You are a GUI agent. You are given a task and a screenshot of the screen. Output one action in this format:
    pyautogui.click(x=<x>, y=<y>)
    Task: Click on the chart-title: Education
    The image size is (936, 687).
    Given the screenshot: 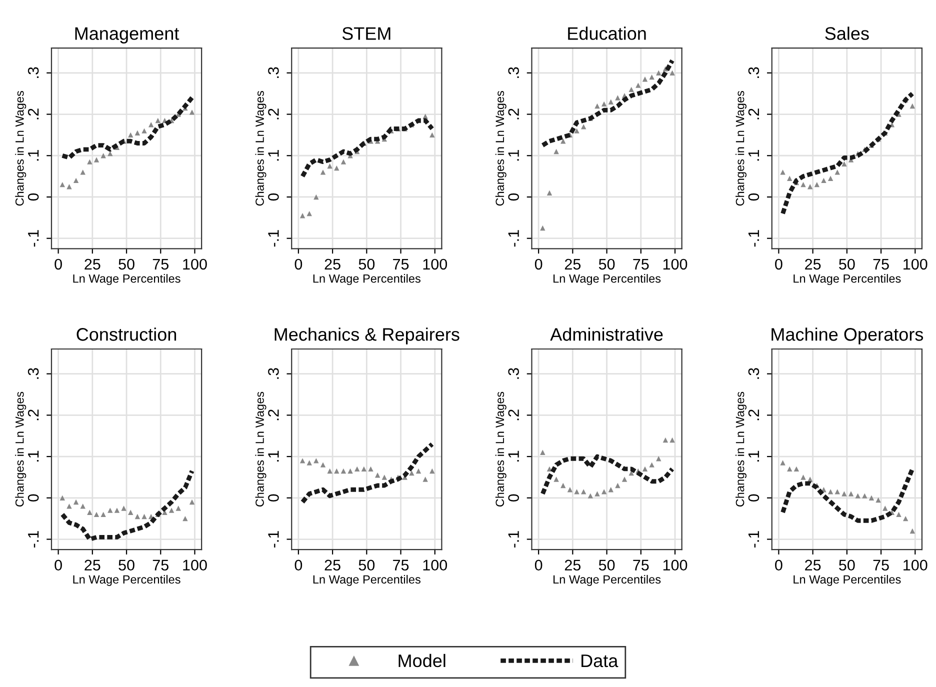 What is the action you would take?
    pyautogui.click(x=607, y=33)
    